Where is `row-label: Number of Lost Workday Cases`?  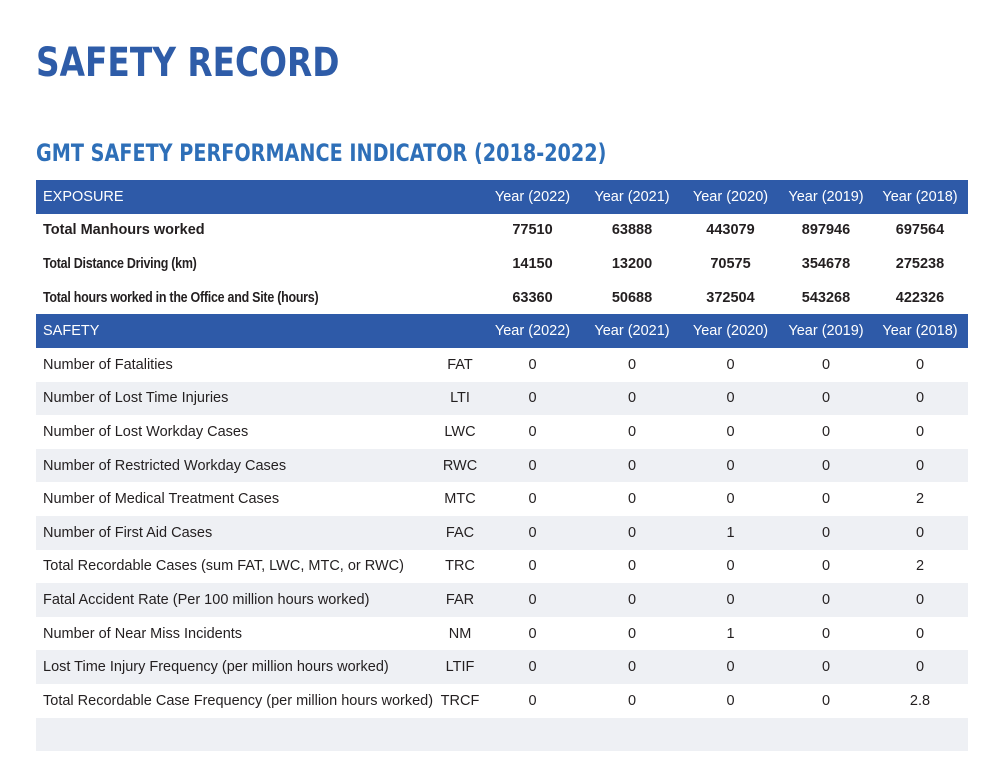
row-label: Number of Lost Workday Cases is located at coordinates (146, 431).